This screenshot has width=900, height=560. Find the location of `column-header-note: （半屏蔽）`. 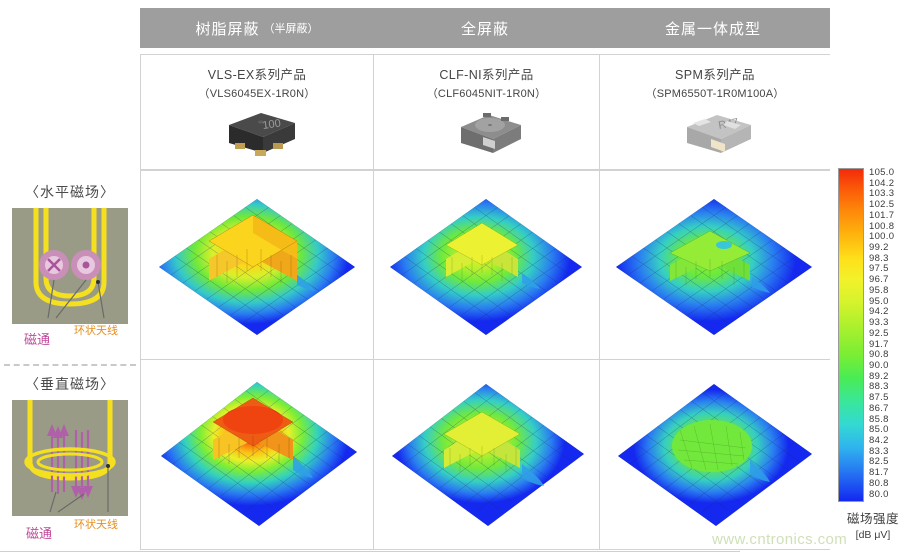

column-header-note: （半屏蔽） is located at coordinates (291, 29).